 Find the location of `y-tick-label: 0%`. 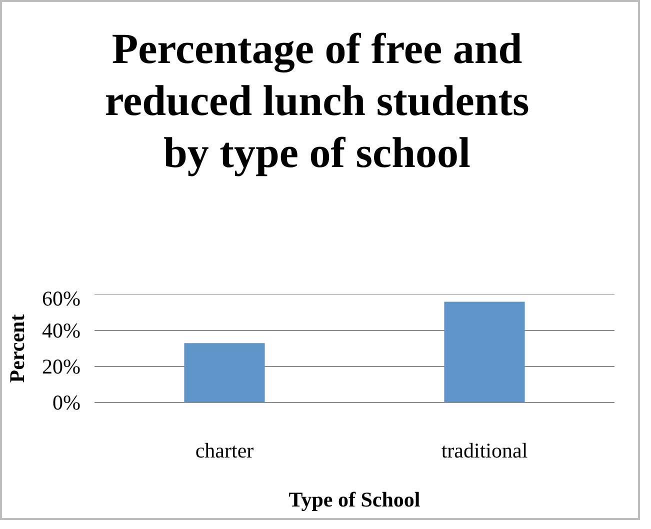

y-tick-label: 0% is located at coordinates (66, 402).